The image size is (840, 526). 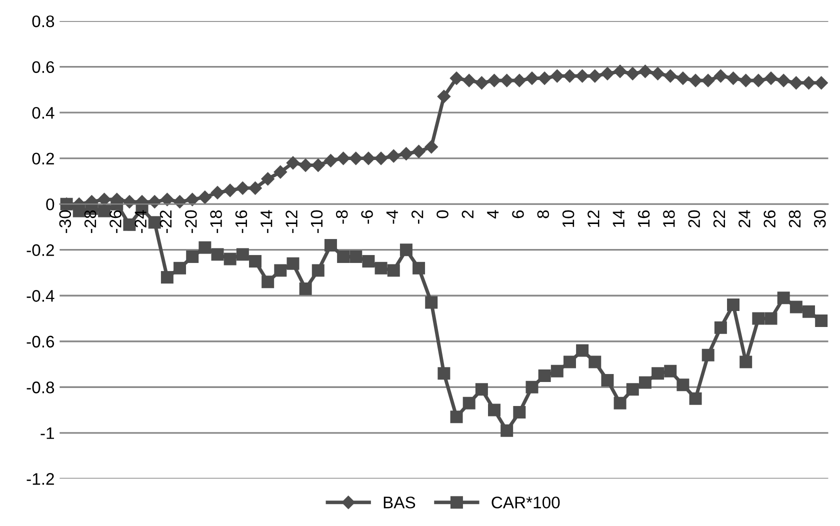 I want to click on x-tick-label: 30, so click(x=820, y=219).